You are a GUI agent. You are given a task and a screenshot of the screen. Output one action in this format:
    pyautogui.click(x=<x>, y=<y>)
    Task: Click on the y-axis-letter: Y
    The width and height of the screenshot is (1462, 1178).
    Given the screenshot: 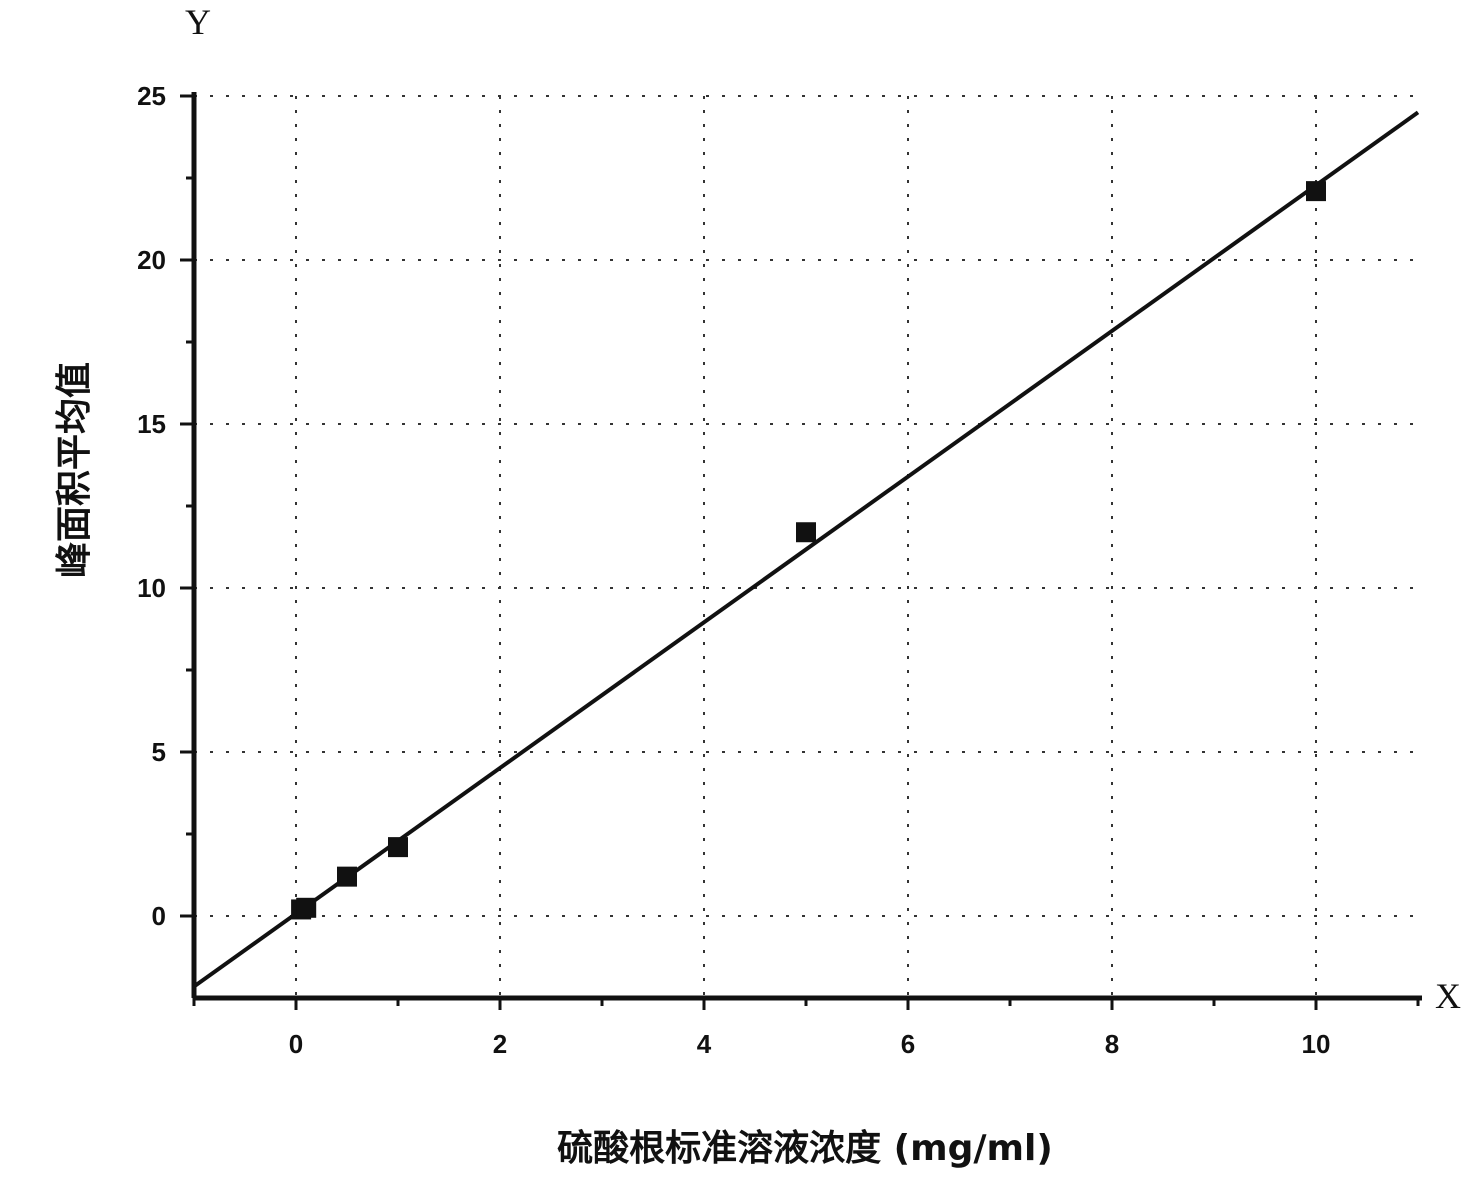 What is the action you would take?
    pyautogui.click(x=198, y=22)
    